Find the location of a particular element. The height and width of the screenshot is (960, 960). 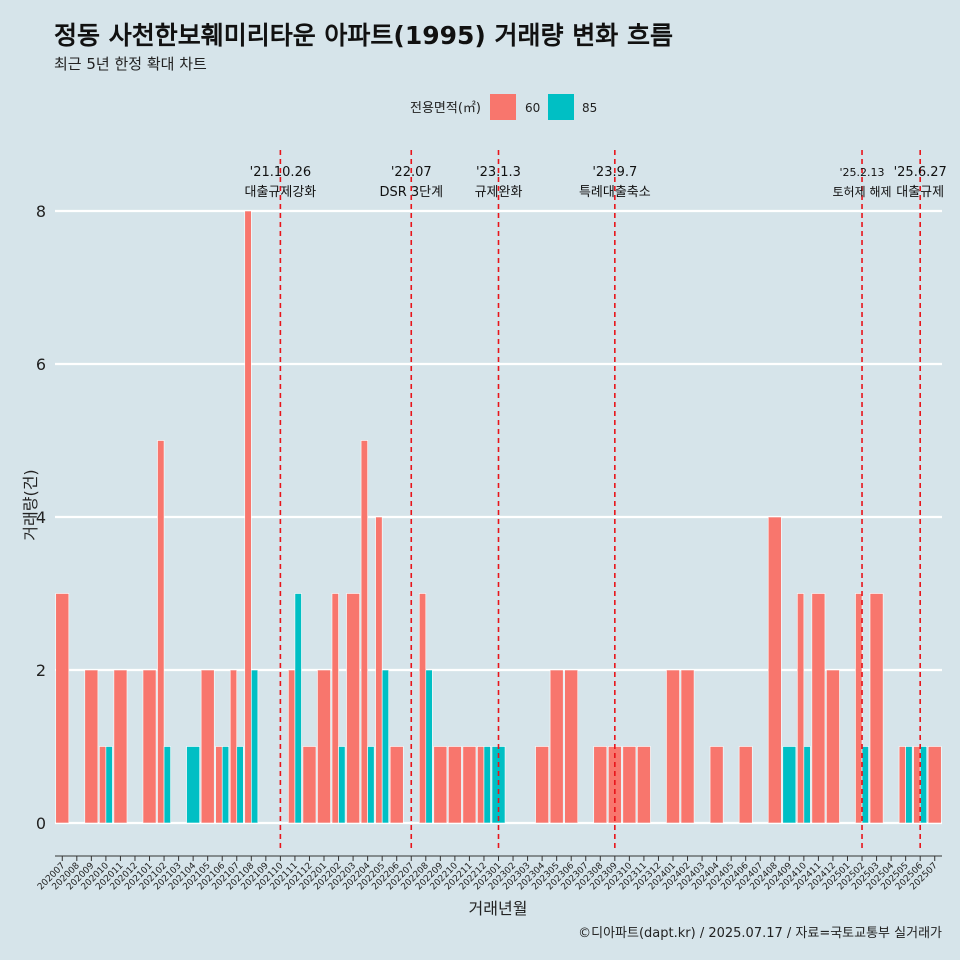

event-label: 대출규제강화 is located at coordinates (281, 192).